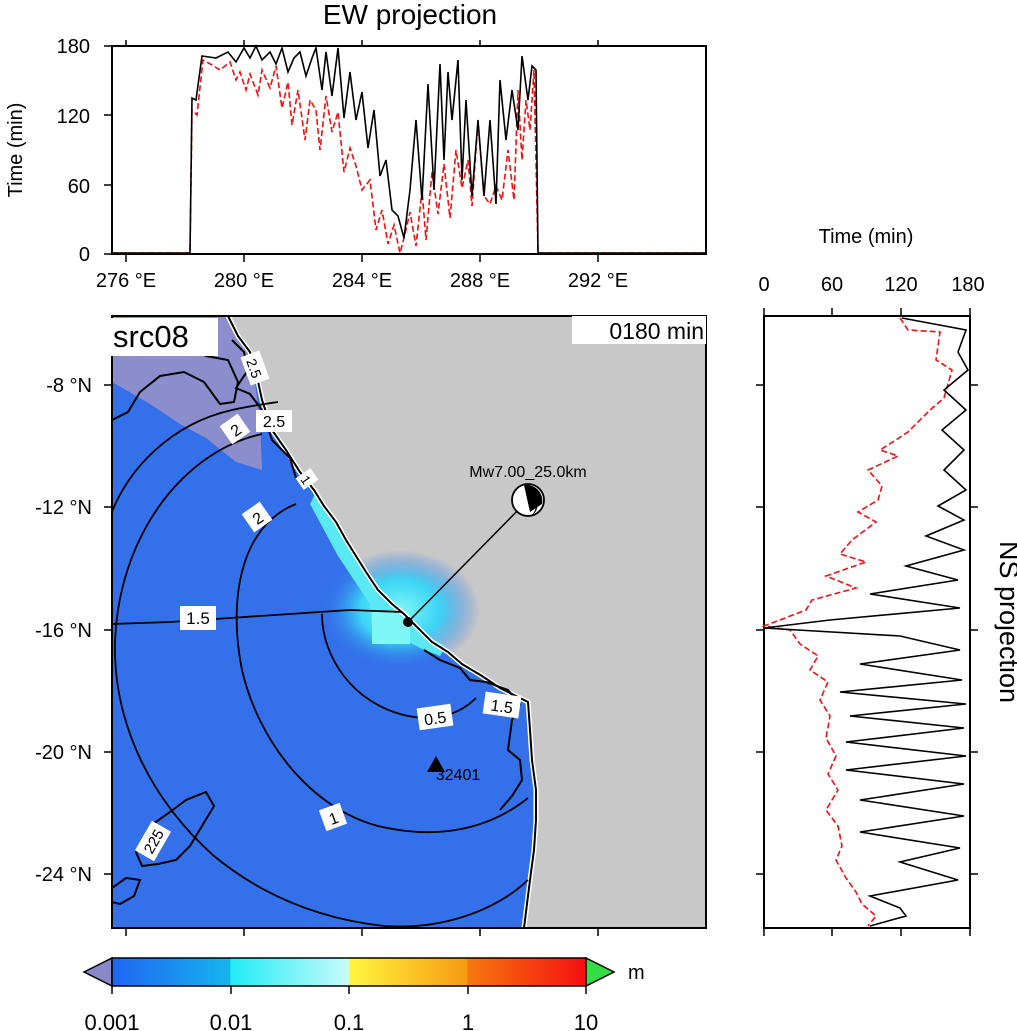  What do you see at coordinates (362, 281) in the screenshot?
I see `ew-xtick-284: 284 °E` at bounding box center [362, 281].